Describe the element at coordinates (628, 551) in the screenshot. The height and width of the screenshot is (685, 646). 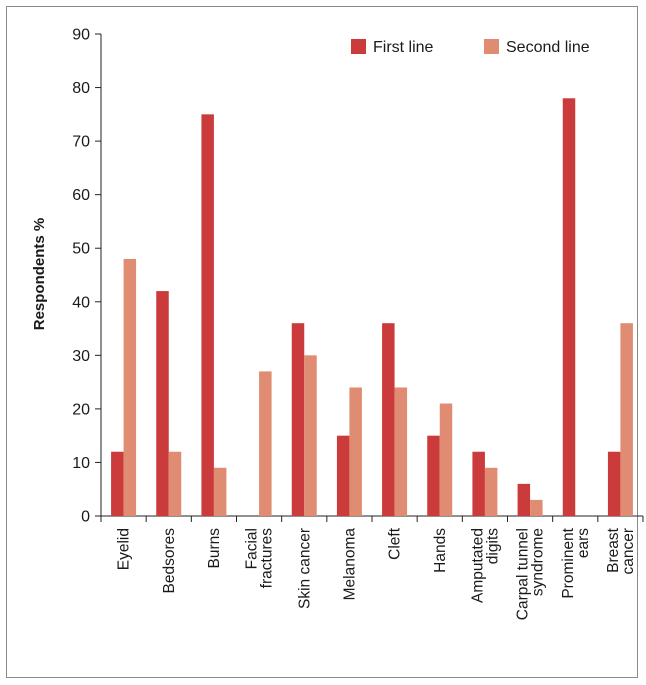
I see `x-tick-label-line: cancer` at that location.